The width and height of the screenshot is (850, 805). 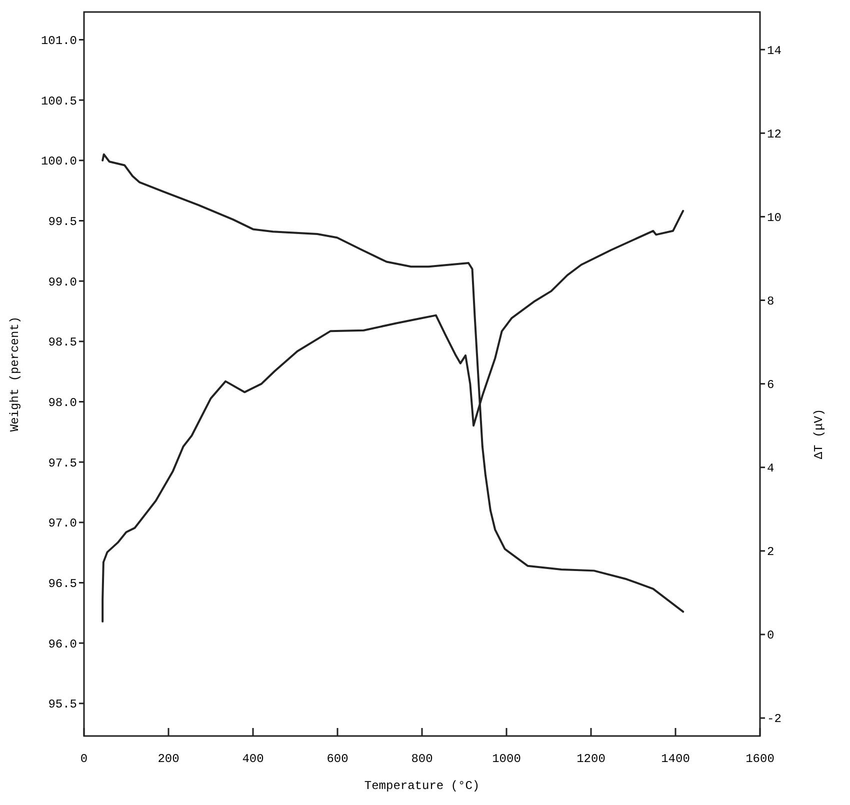 I want to click on x-tick-label: 800, so click(x=422, y=759).